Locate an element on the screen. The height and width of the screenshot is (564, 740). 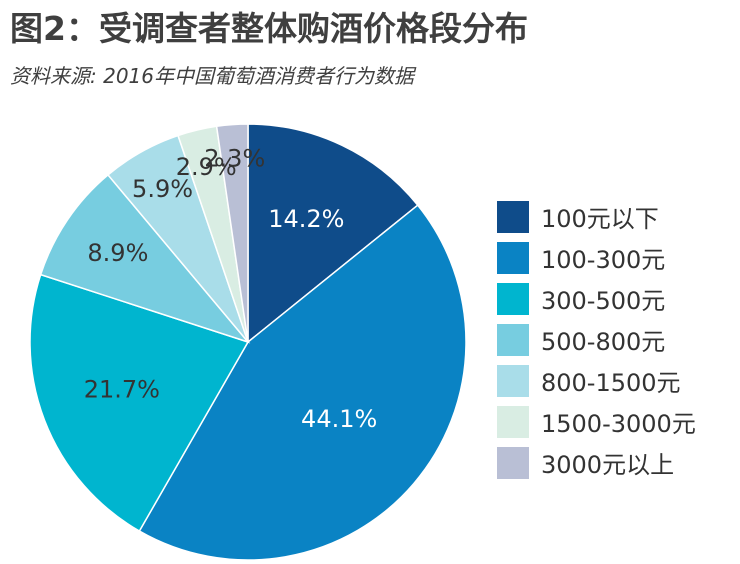
slice-label-3: 21.7% is located at coordinates (122, 390).